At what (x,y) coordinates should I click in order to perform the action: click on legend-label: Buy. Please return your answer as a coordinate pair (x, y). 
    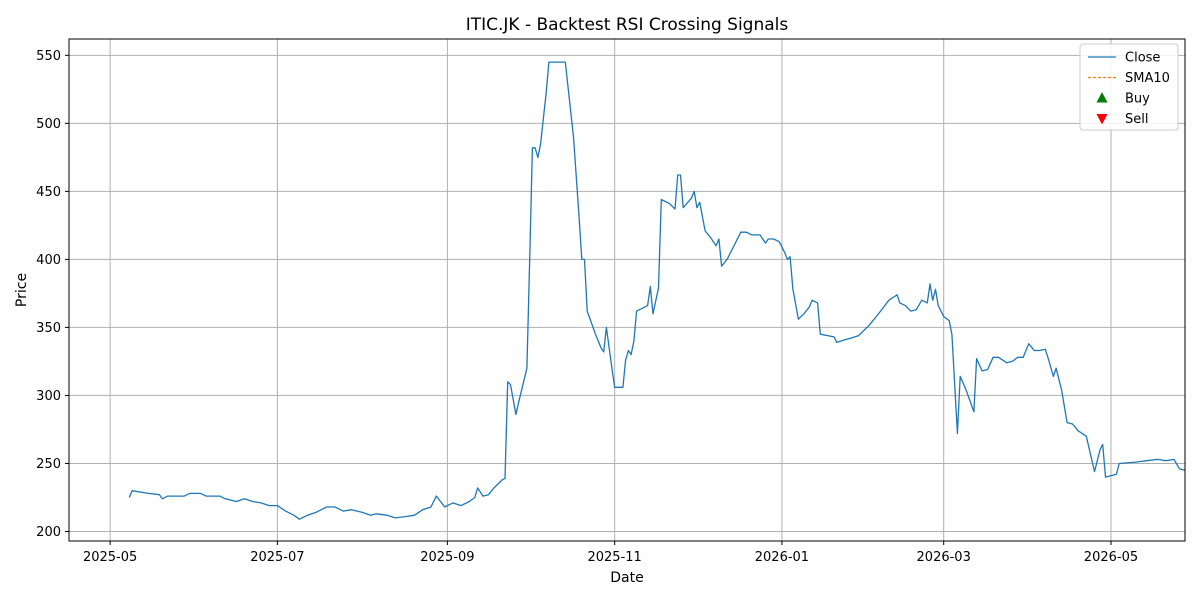
    Looking at the image, I should click on (1137, 99).